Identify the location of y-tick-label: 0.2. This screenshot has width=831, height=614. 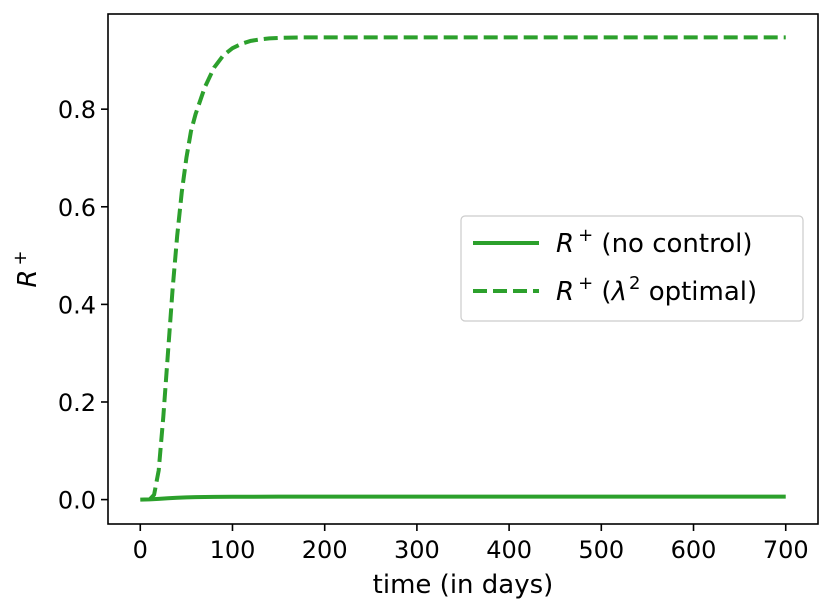
(77, 403).